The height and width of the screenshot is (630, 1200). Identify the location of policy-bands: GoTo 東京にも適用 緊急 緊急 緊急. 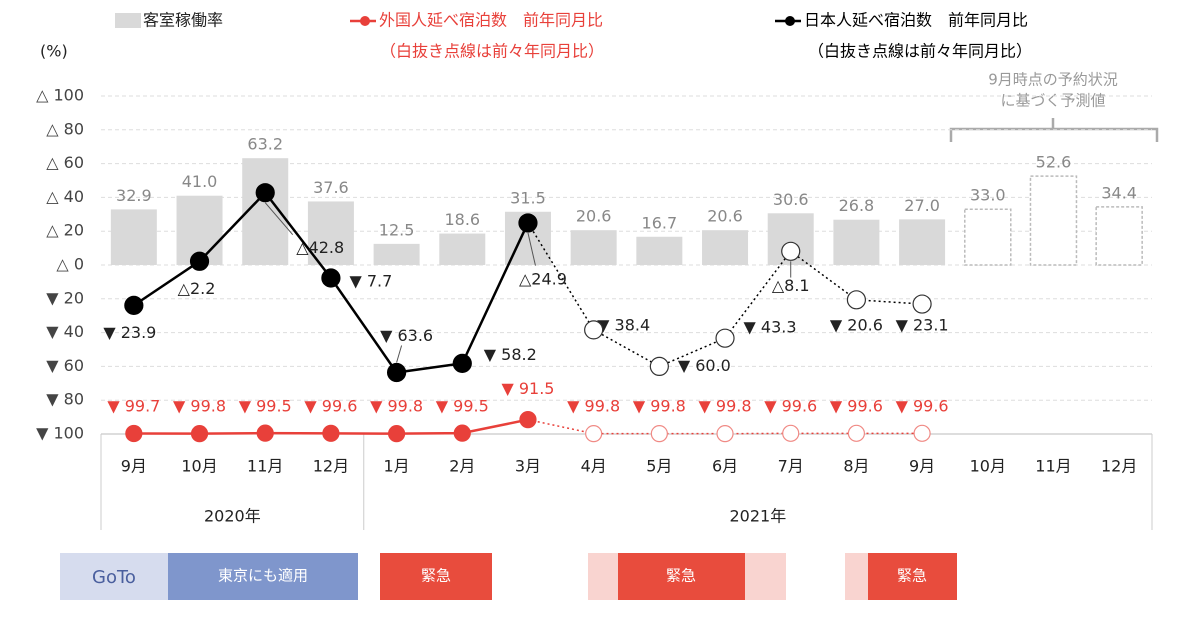
(508, 576).